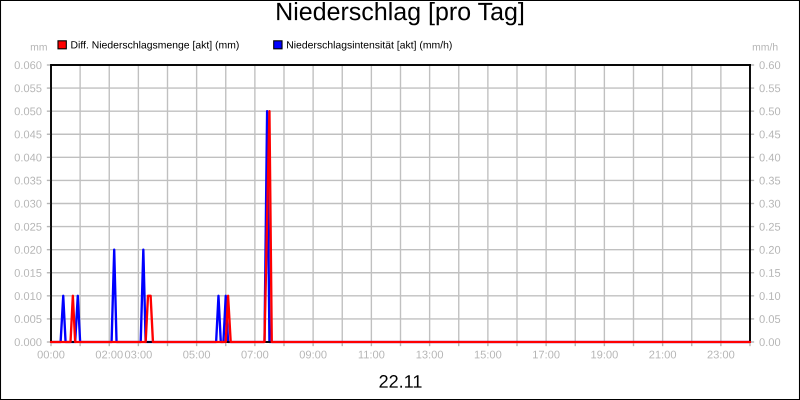  What do you see at coordinates (28, 204) in the screenshot?
I see `y-tick-label: 0.030` at bounding box center [28, 204].